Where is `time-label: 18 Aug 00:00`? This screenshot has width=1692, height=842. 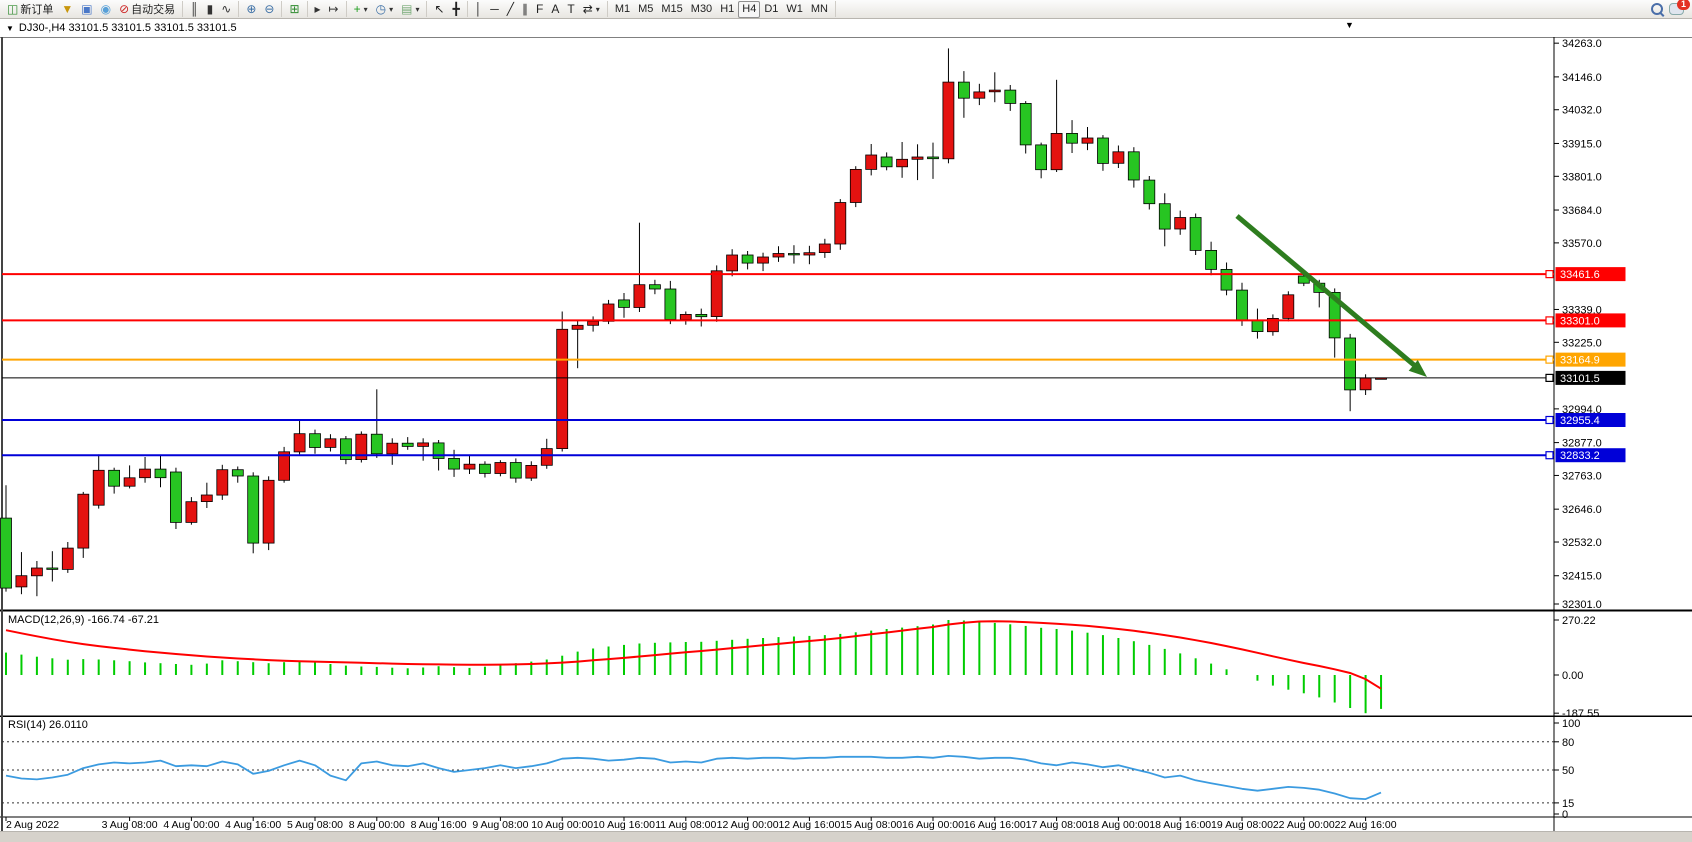
time-label: 18 Aug 00:00 is located at coordinates (1118, 825).